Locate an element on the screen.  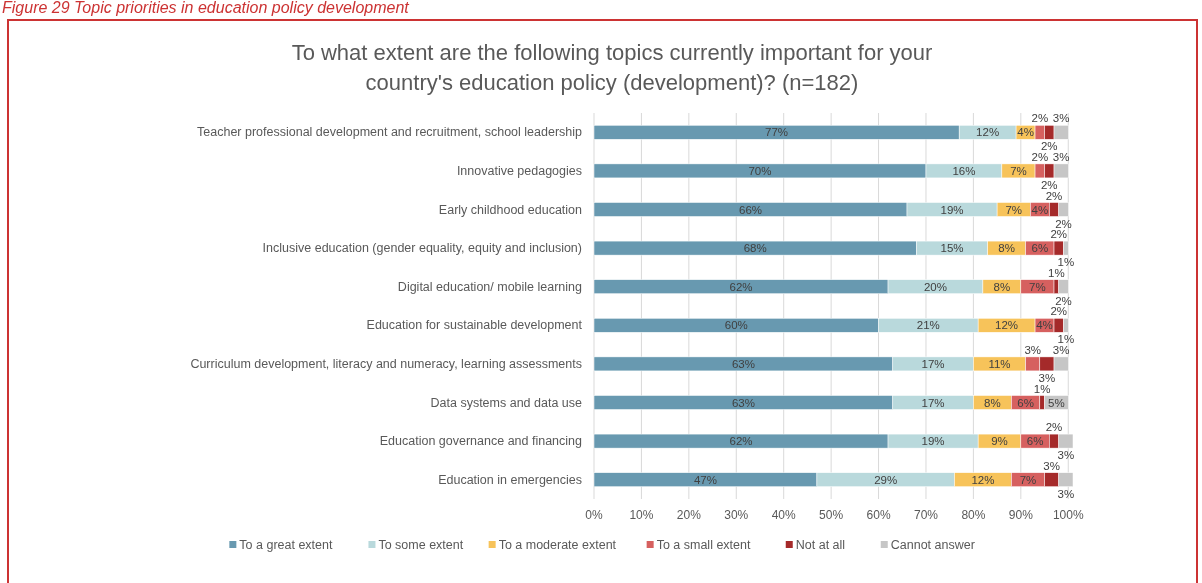
data-label: 21% is located at coordinates (928, 325).